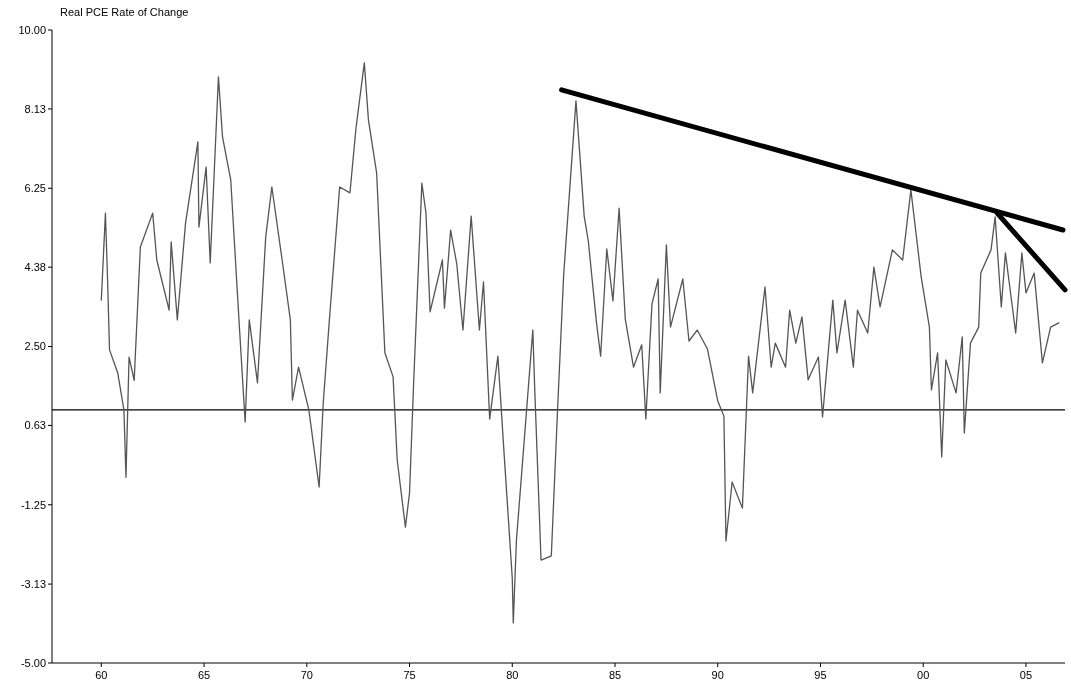 Image resolution: width=1071 pixels, height=696 pixels. I want to click on y-tick-label: 2.50, so click(35, 346).